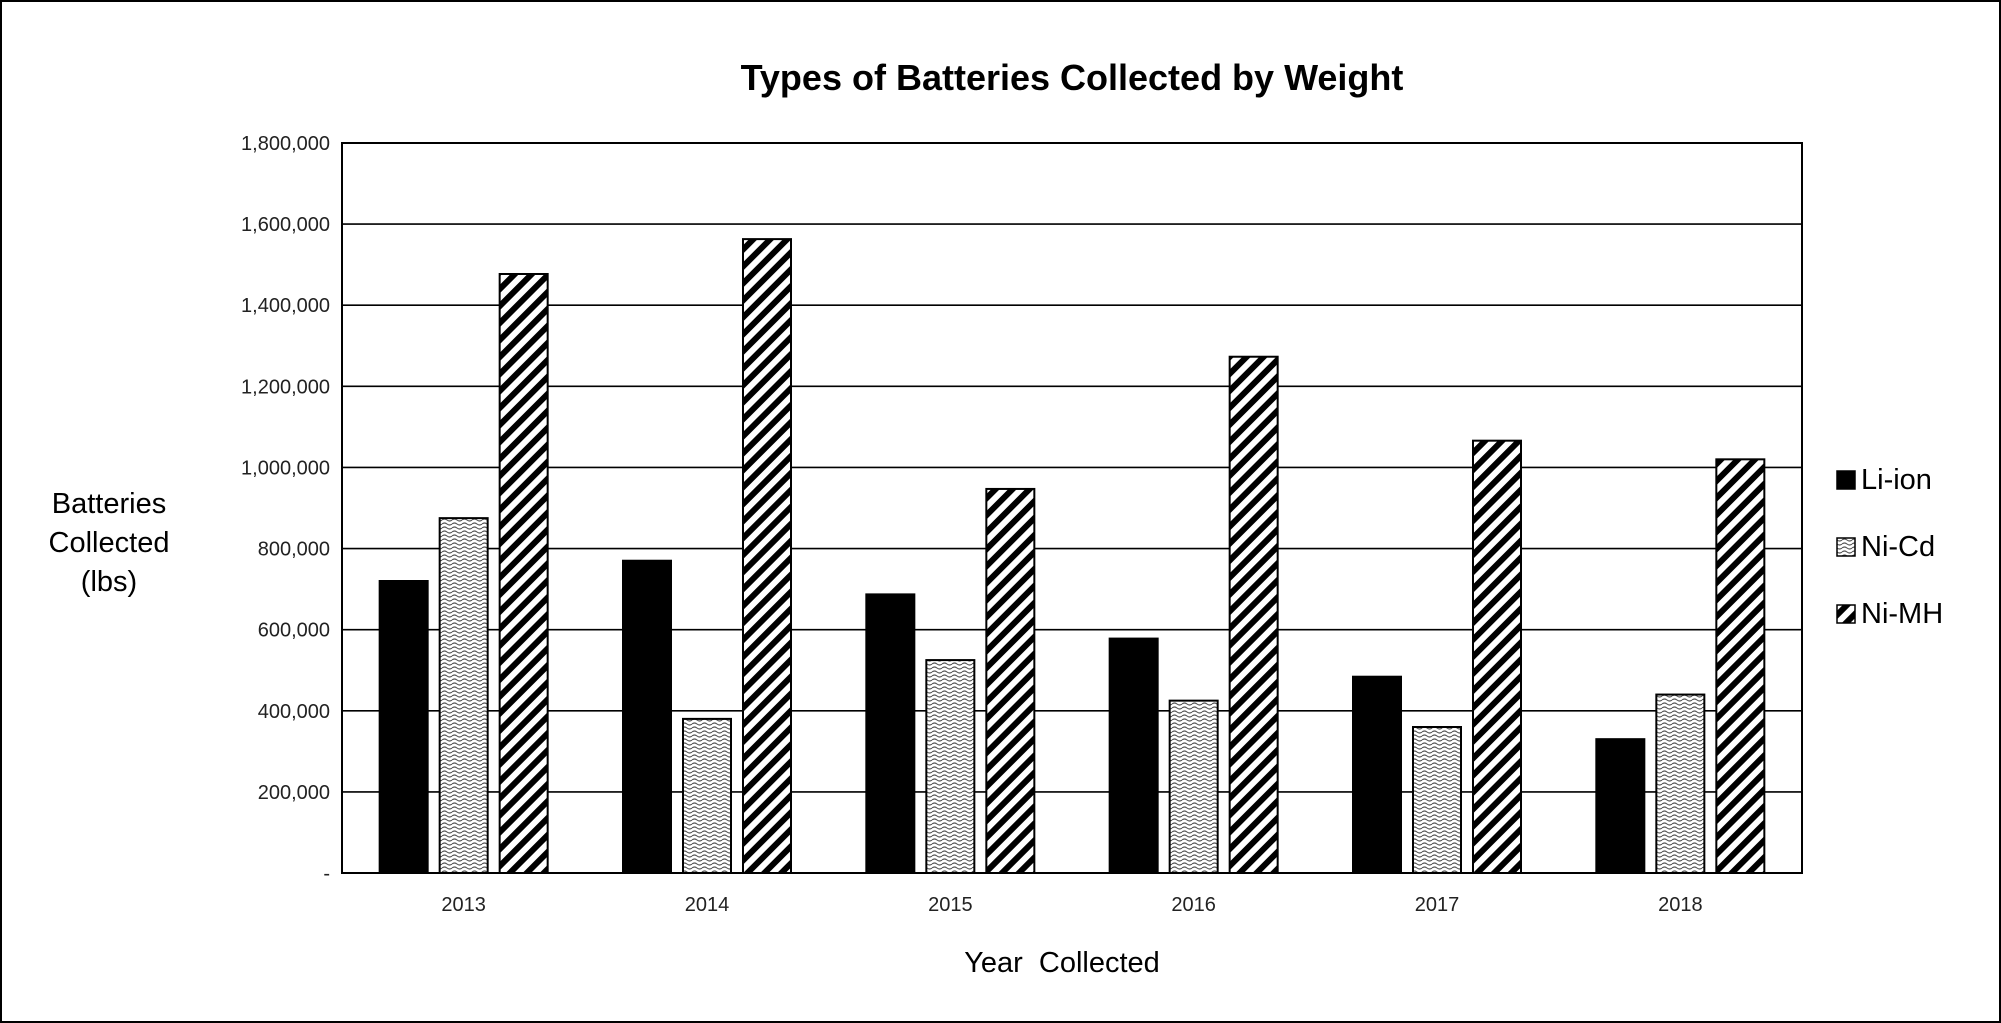  What do you see at coordinates (294, 712) in the screenshot?
I see `y-tick-label: 400,000` at bounding box center [294, 712].